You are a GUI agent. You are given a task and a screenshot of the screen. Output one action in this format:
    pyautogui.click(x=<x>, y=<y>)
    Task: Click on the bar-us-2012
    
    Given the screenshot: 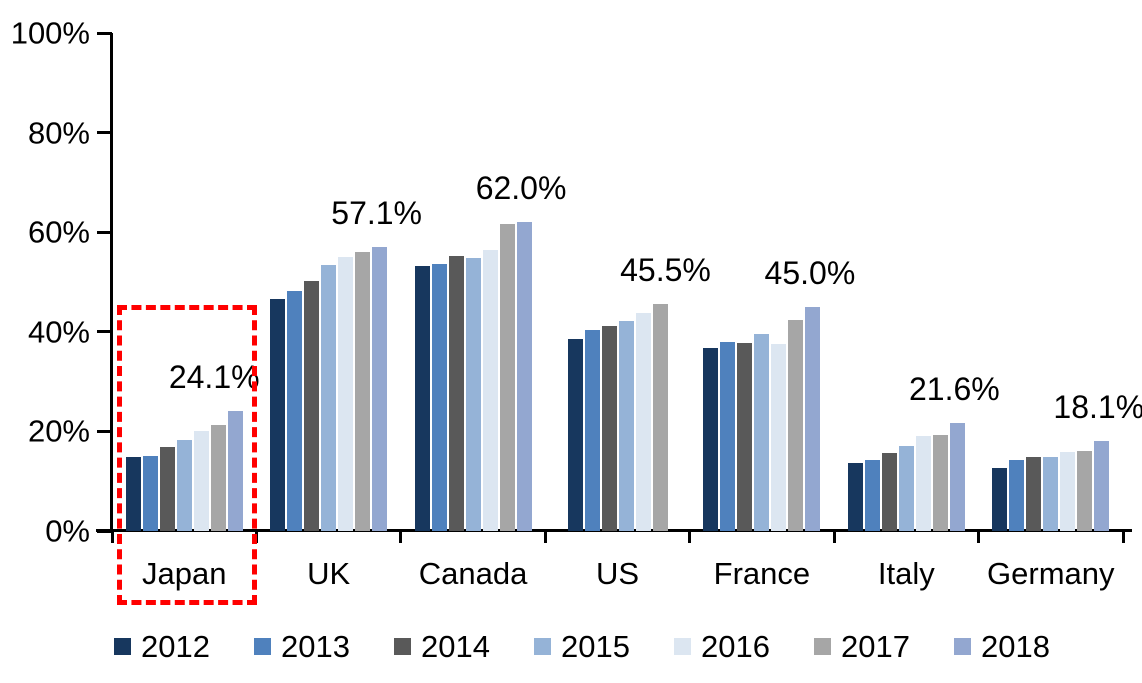 What is the action you would take?
    pyautogui.click(x=575, y=435)
    